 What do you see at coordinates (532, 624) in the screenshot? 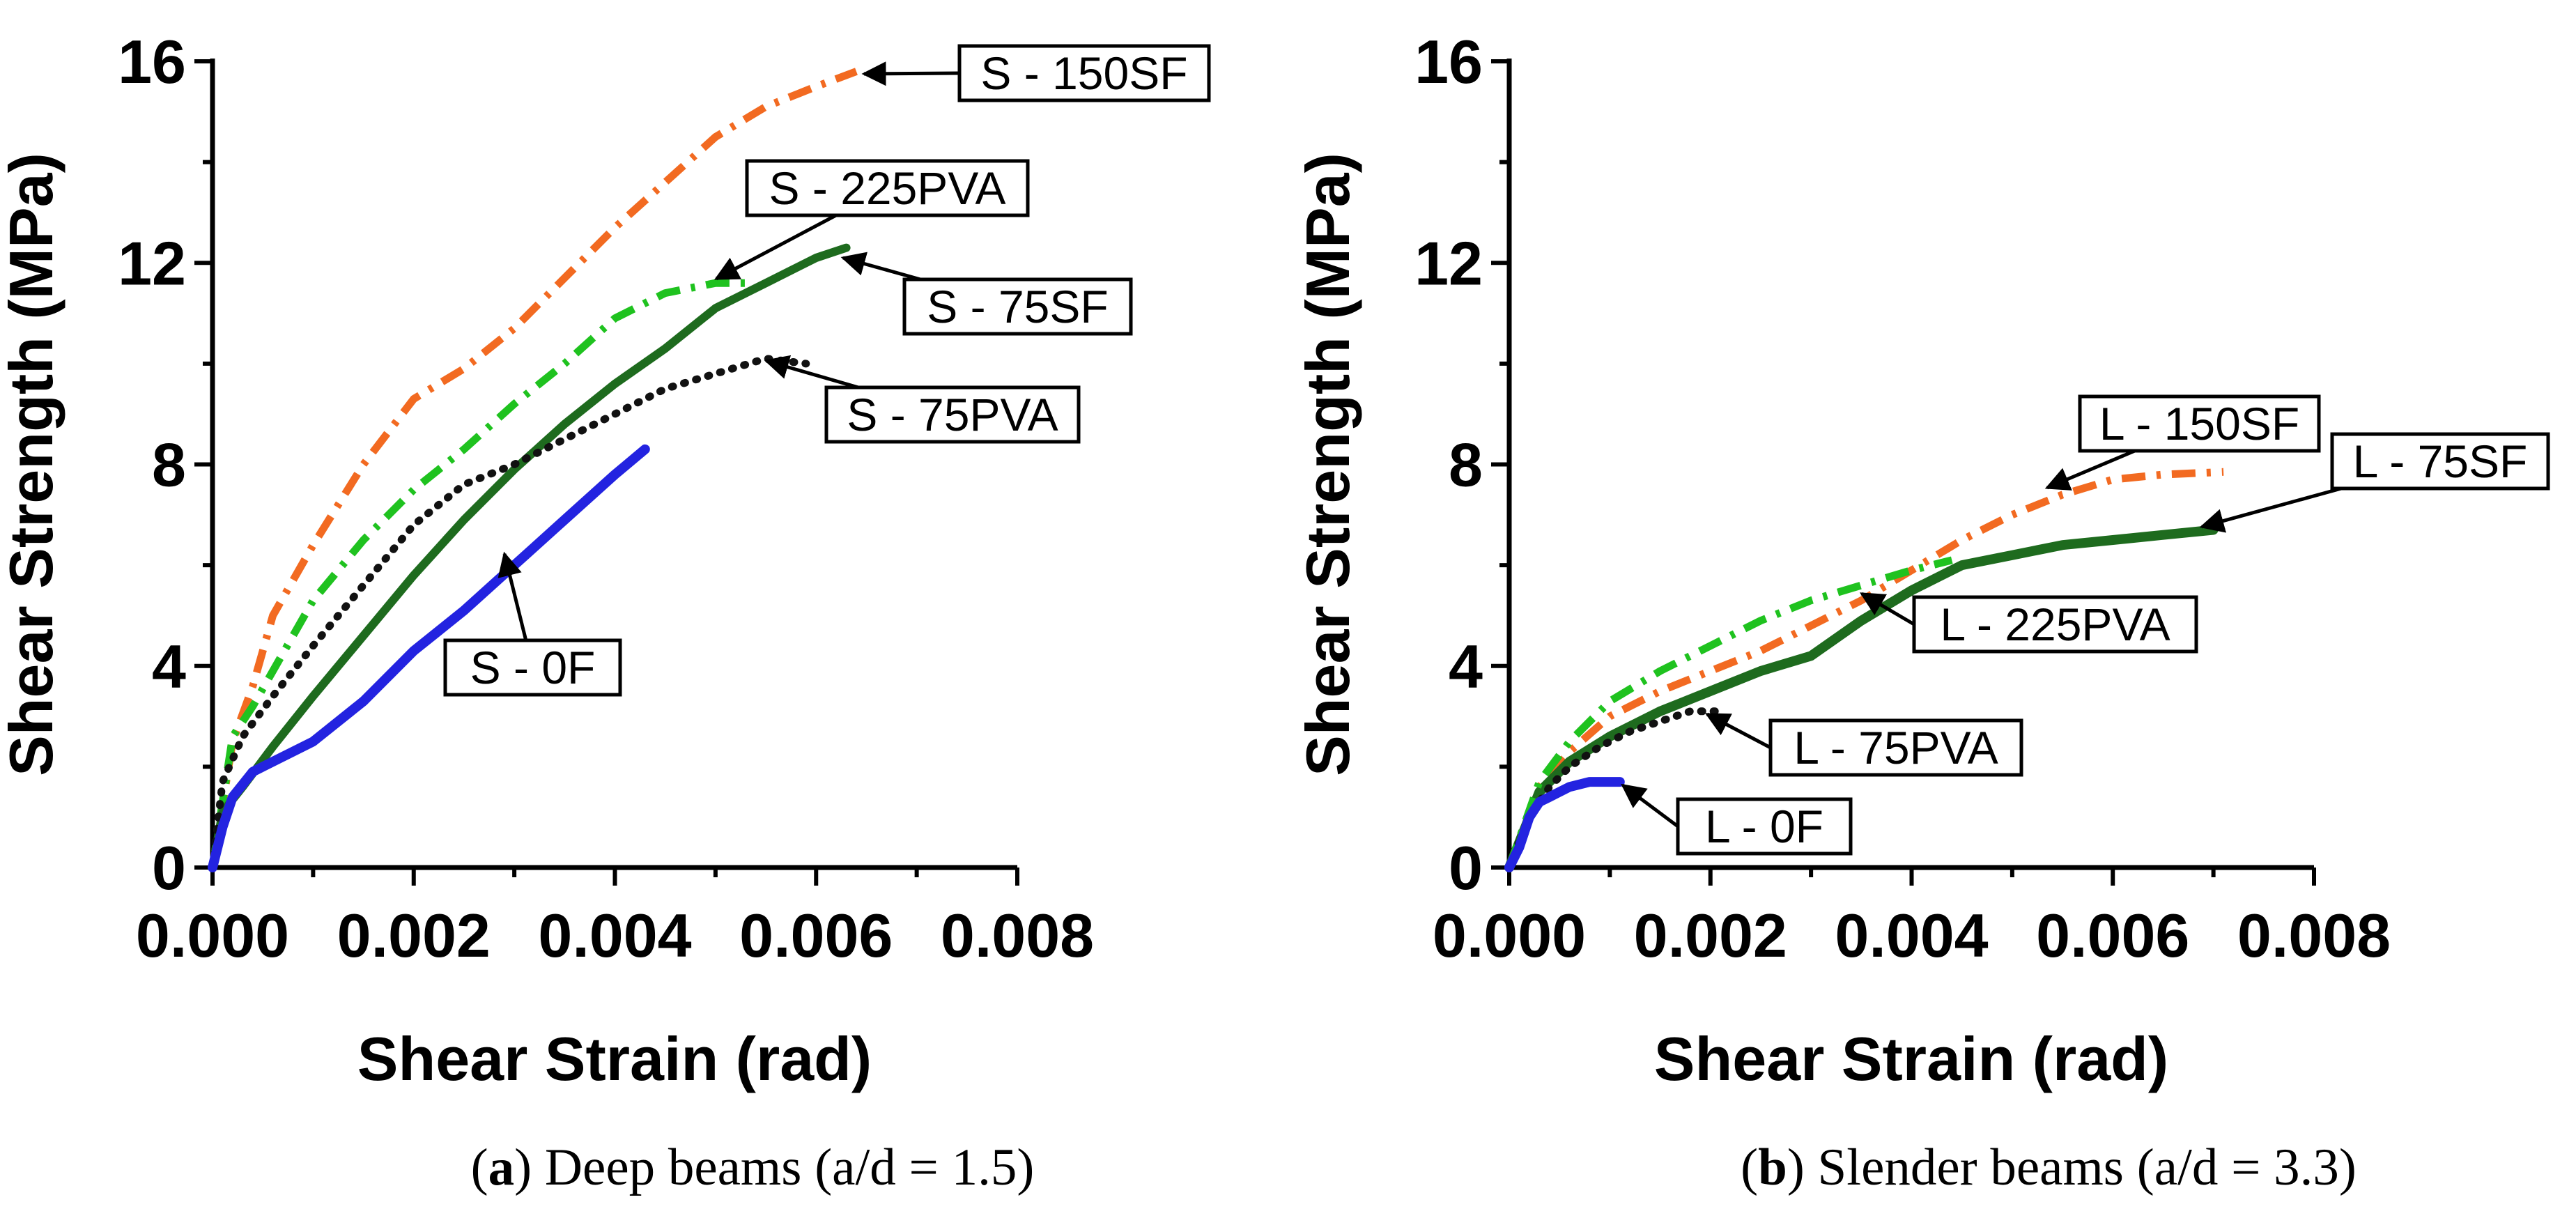
I see `callout-s-0f: S - 0F` at bounding box center [532, 624].